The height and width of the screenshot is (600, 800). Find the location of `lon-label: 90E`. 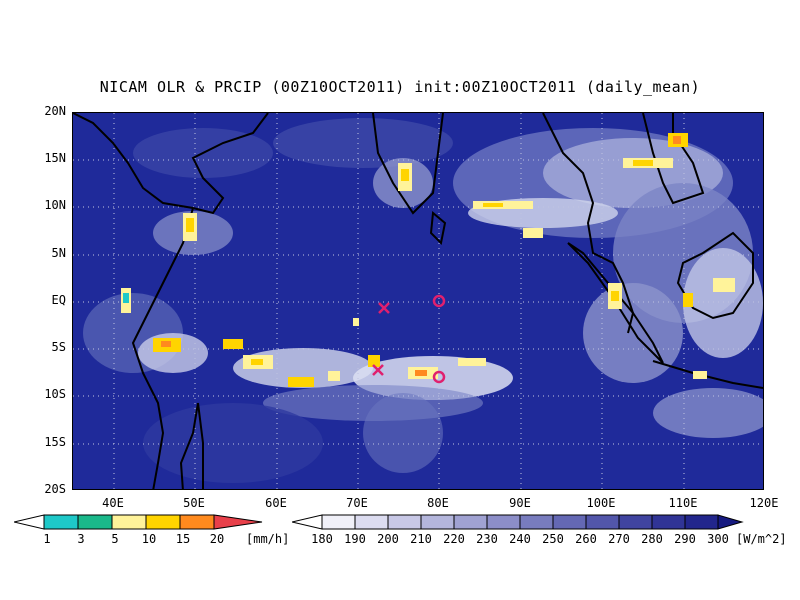

lon-label: 90E is located at coordinates (520, 503).